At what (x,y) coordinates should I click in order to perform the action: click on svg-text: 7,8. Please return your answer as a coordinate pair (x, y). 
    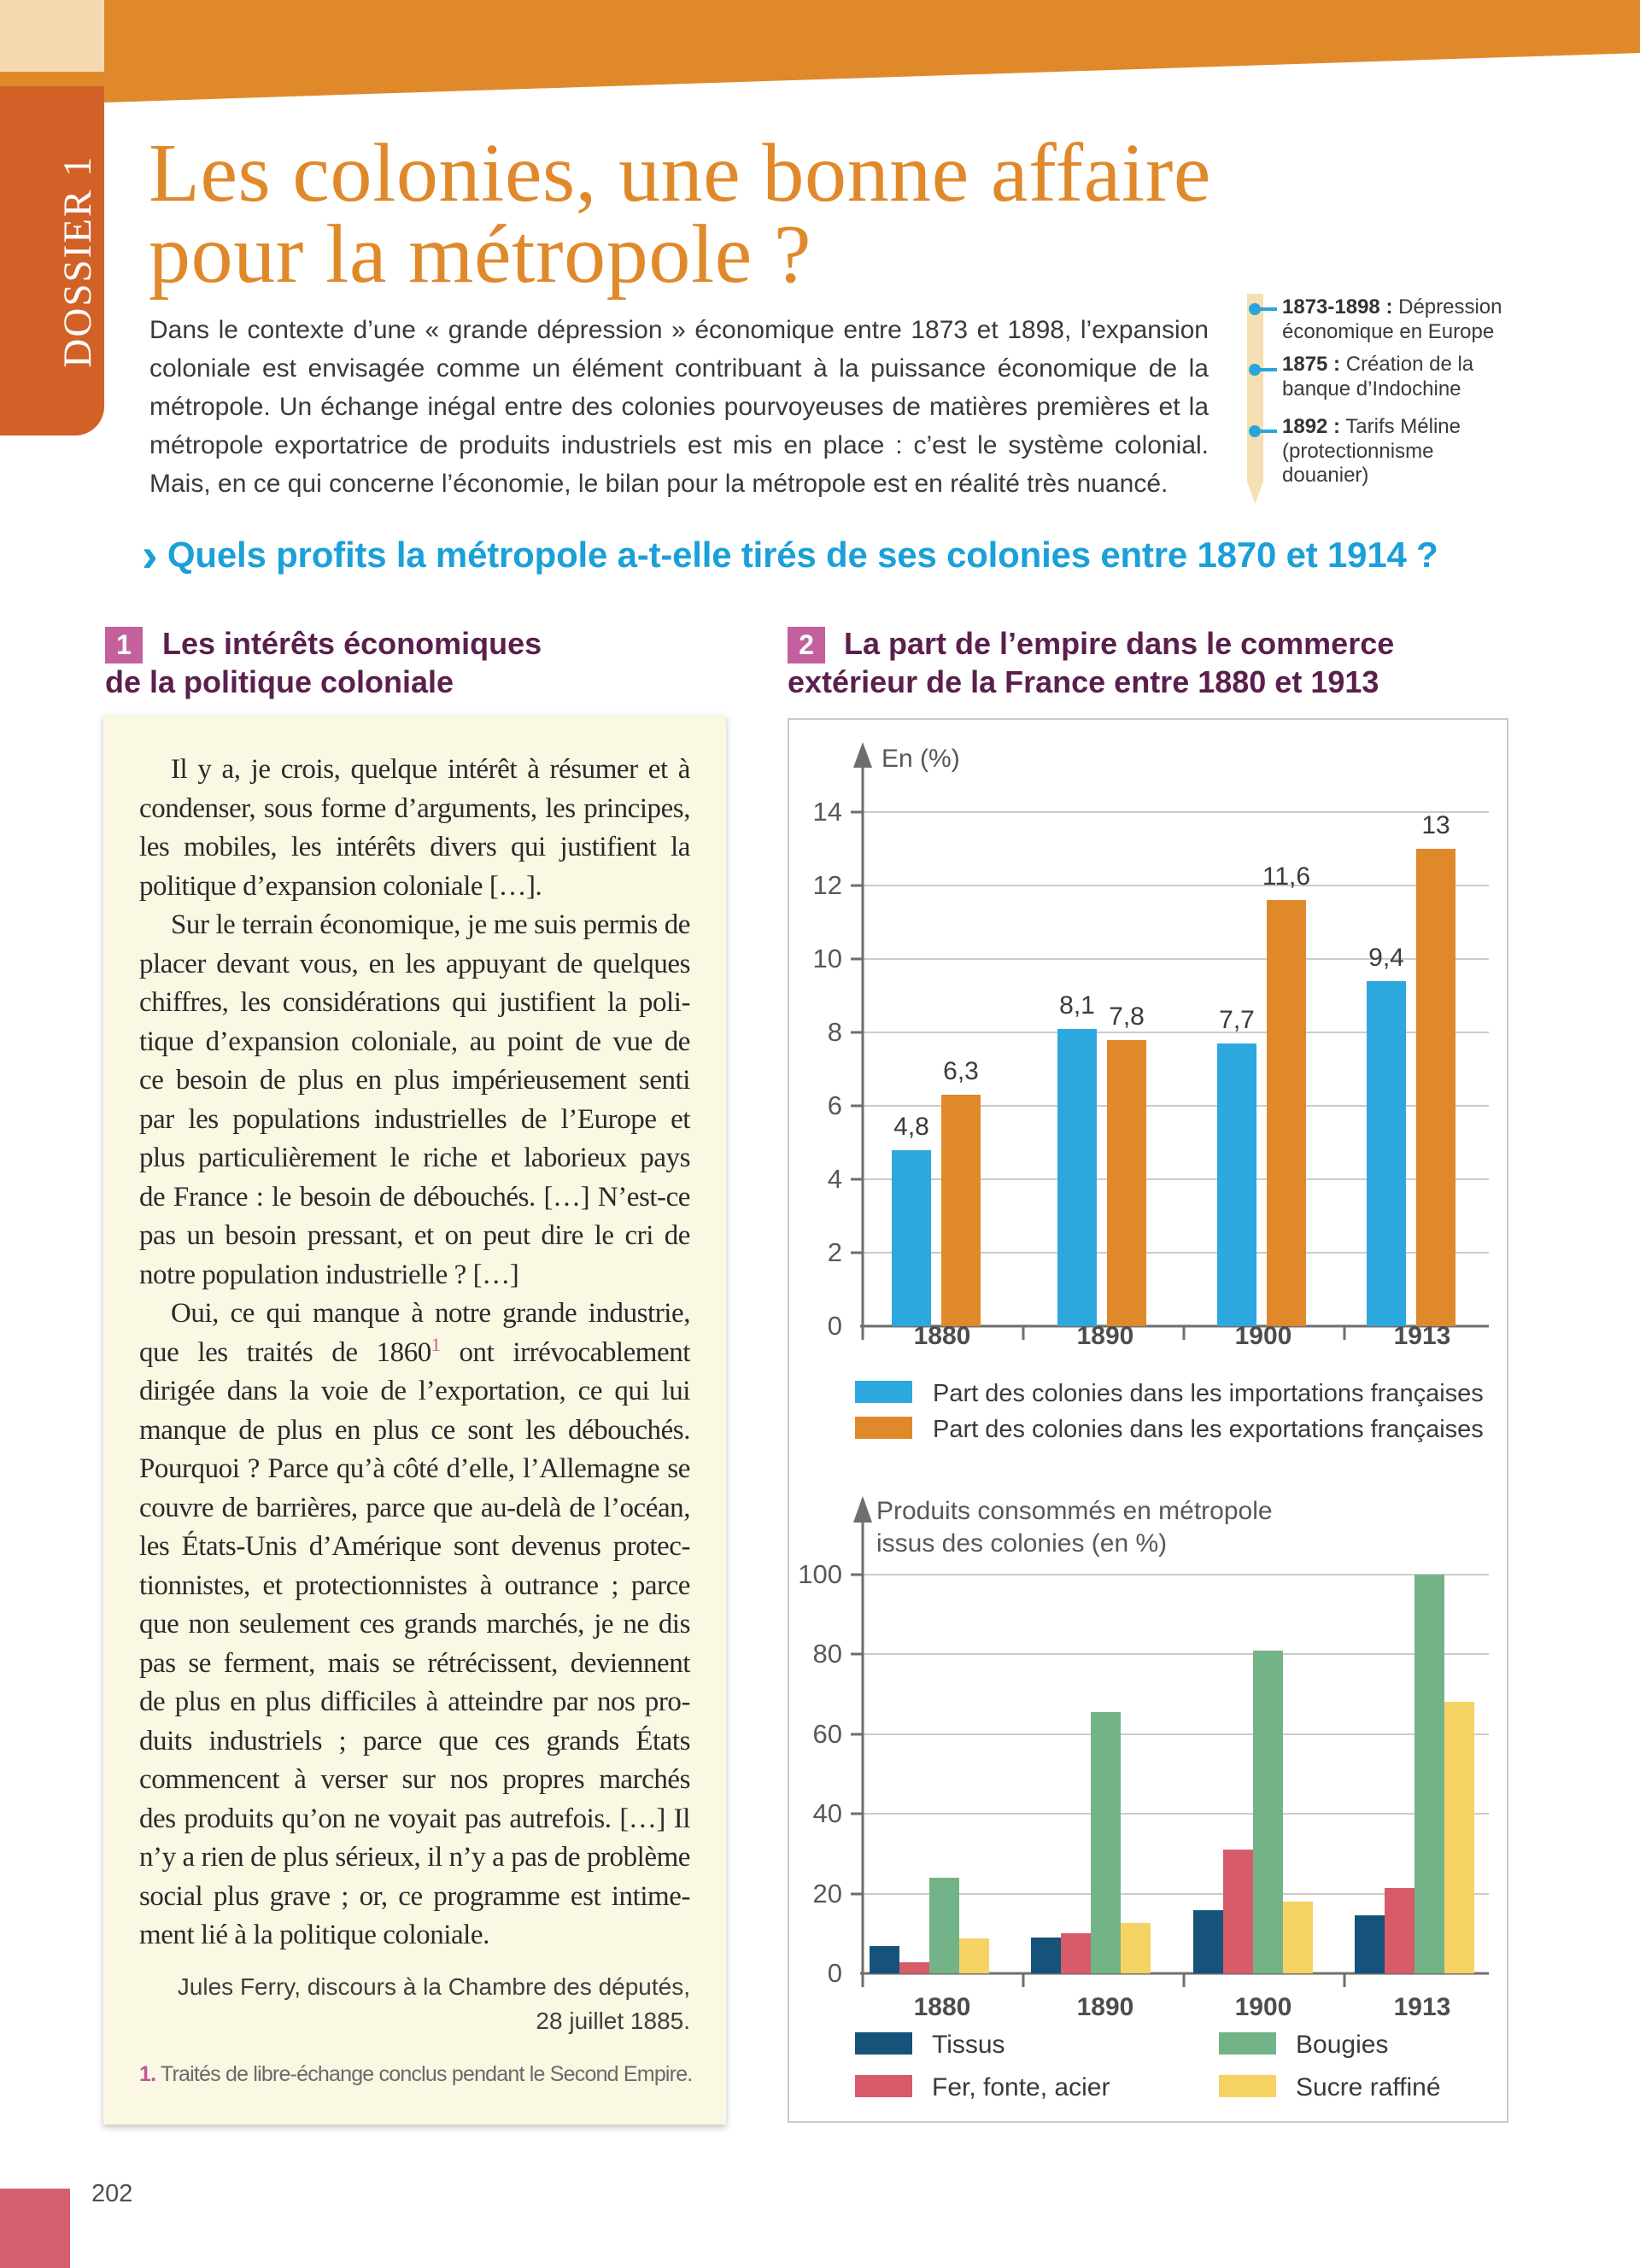
    Looking at the image, I should click on (1127, 1016).